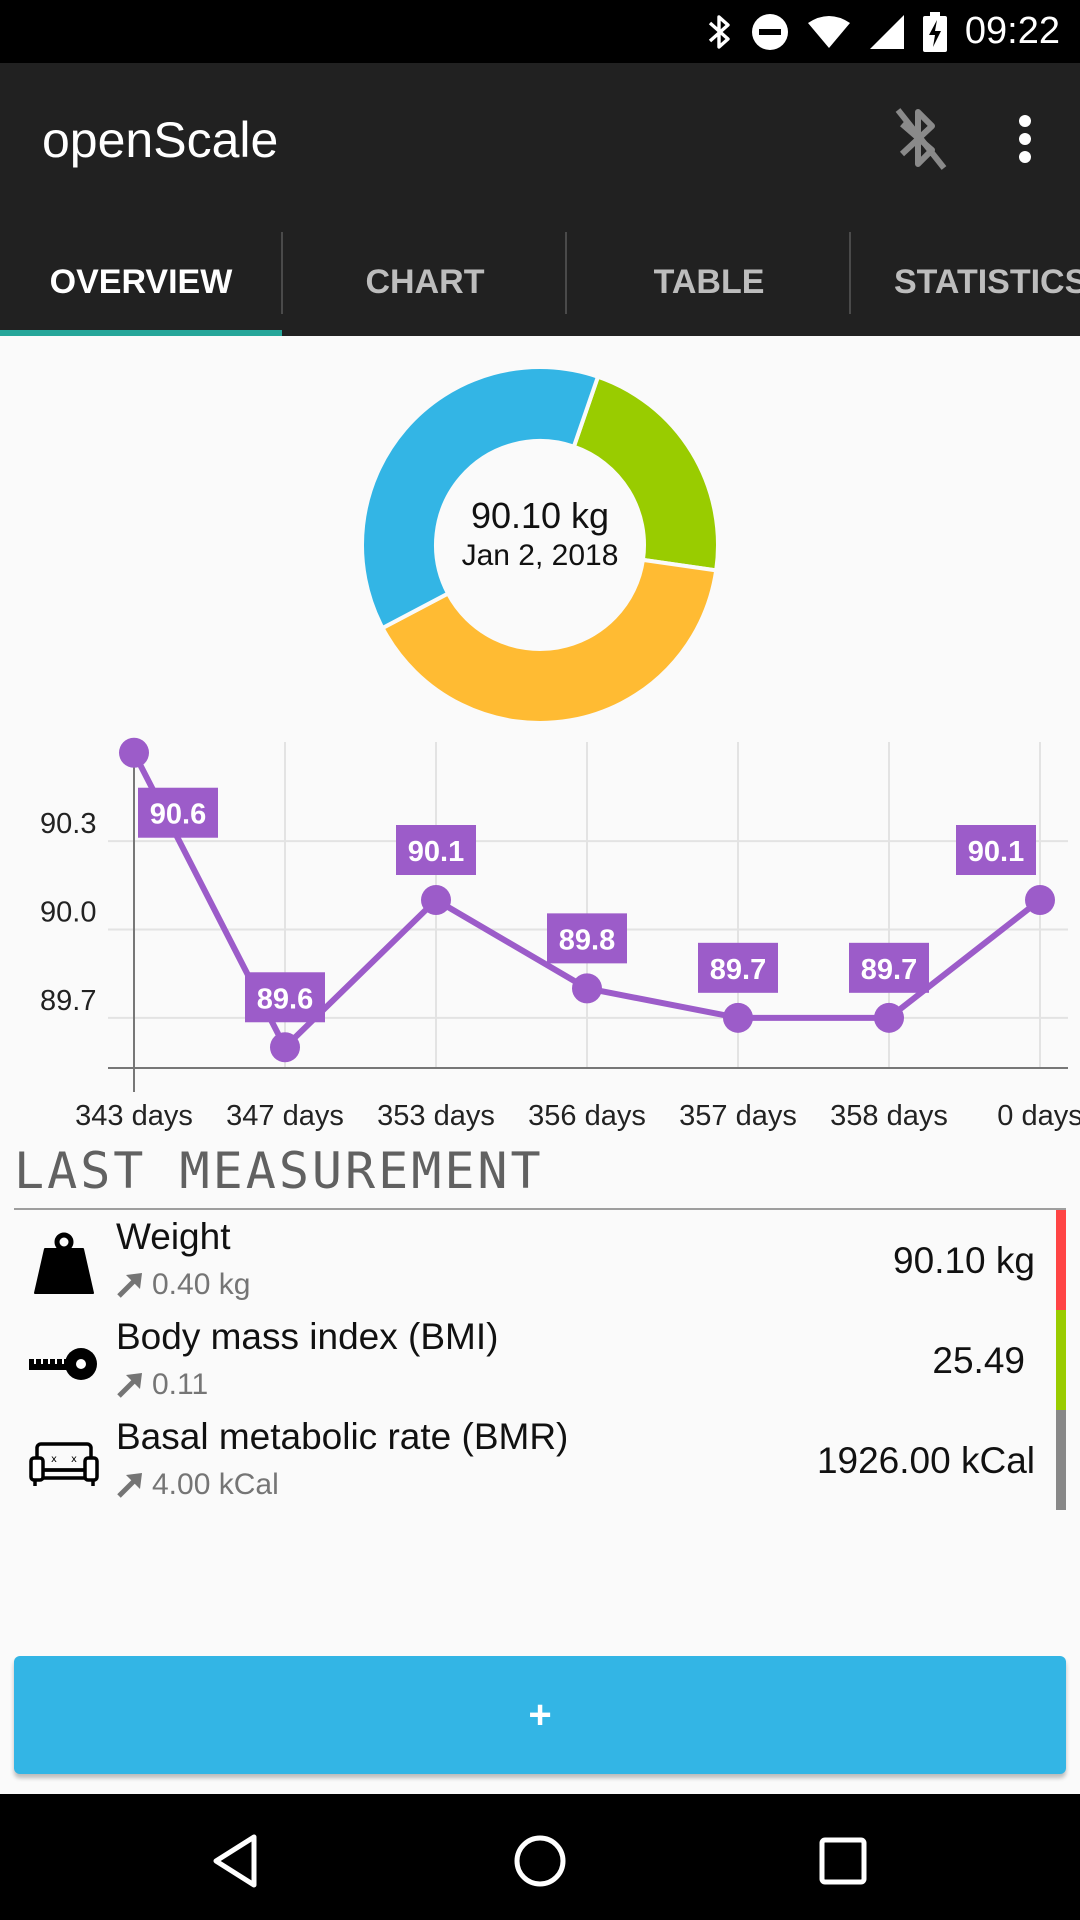 The image size is (1080, 1920). Describe the element at coordinates (1038, 1116) in the screenshot. I see `x-tick-label: 0 days` at that location.